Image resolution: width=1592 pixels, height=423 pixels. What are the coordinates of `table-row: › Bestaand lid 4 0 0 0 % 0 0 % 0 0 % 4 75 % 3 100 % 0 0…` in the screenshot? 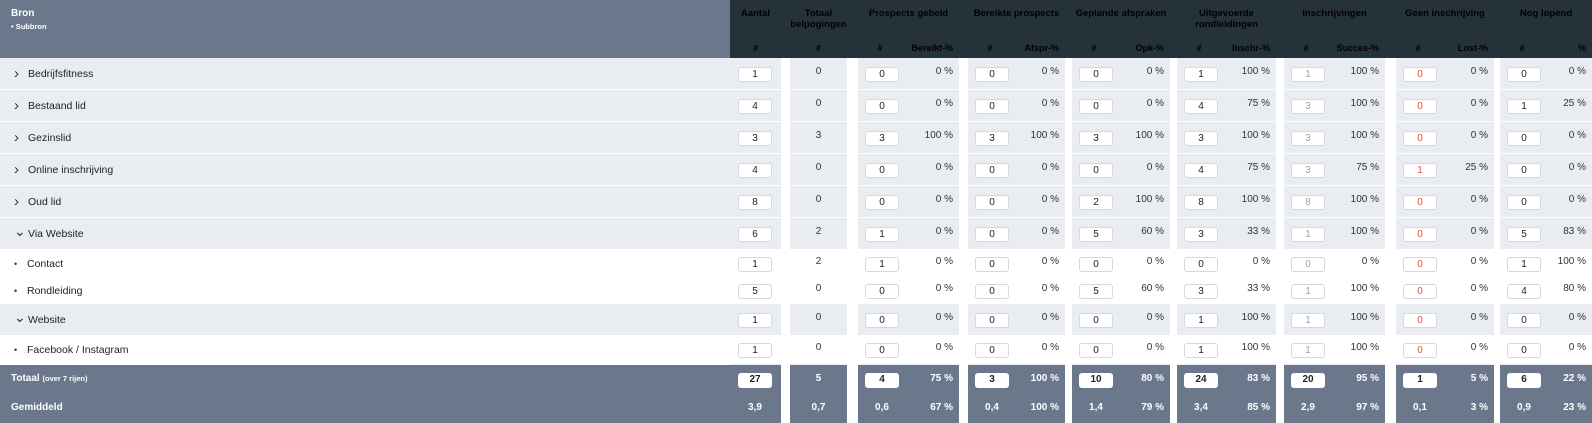 It's located at (796, 106).